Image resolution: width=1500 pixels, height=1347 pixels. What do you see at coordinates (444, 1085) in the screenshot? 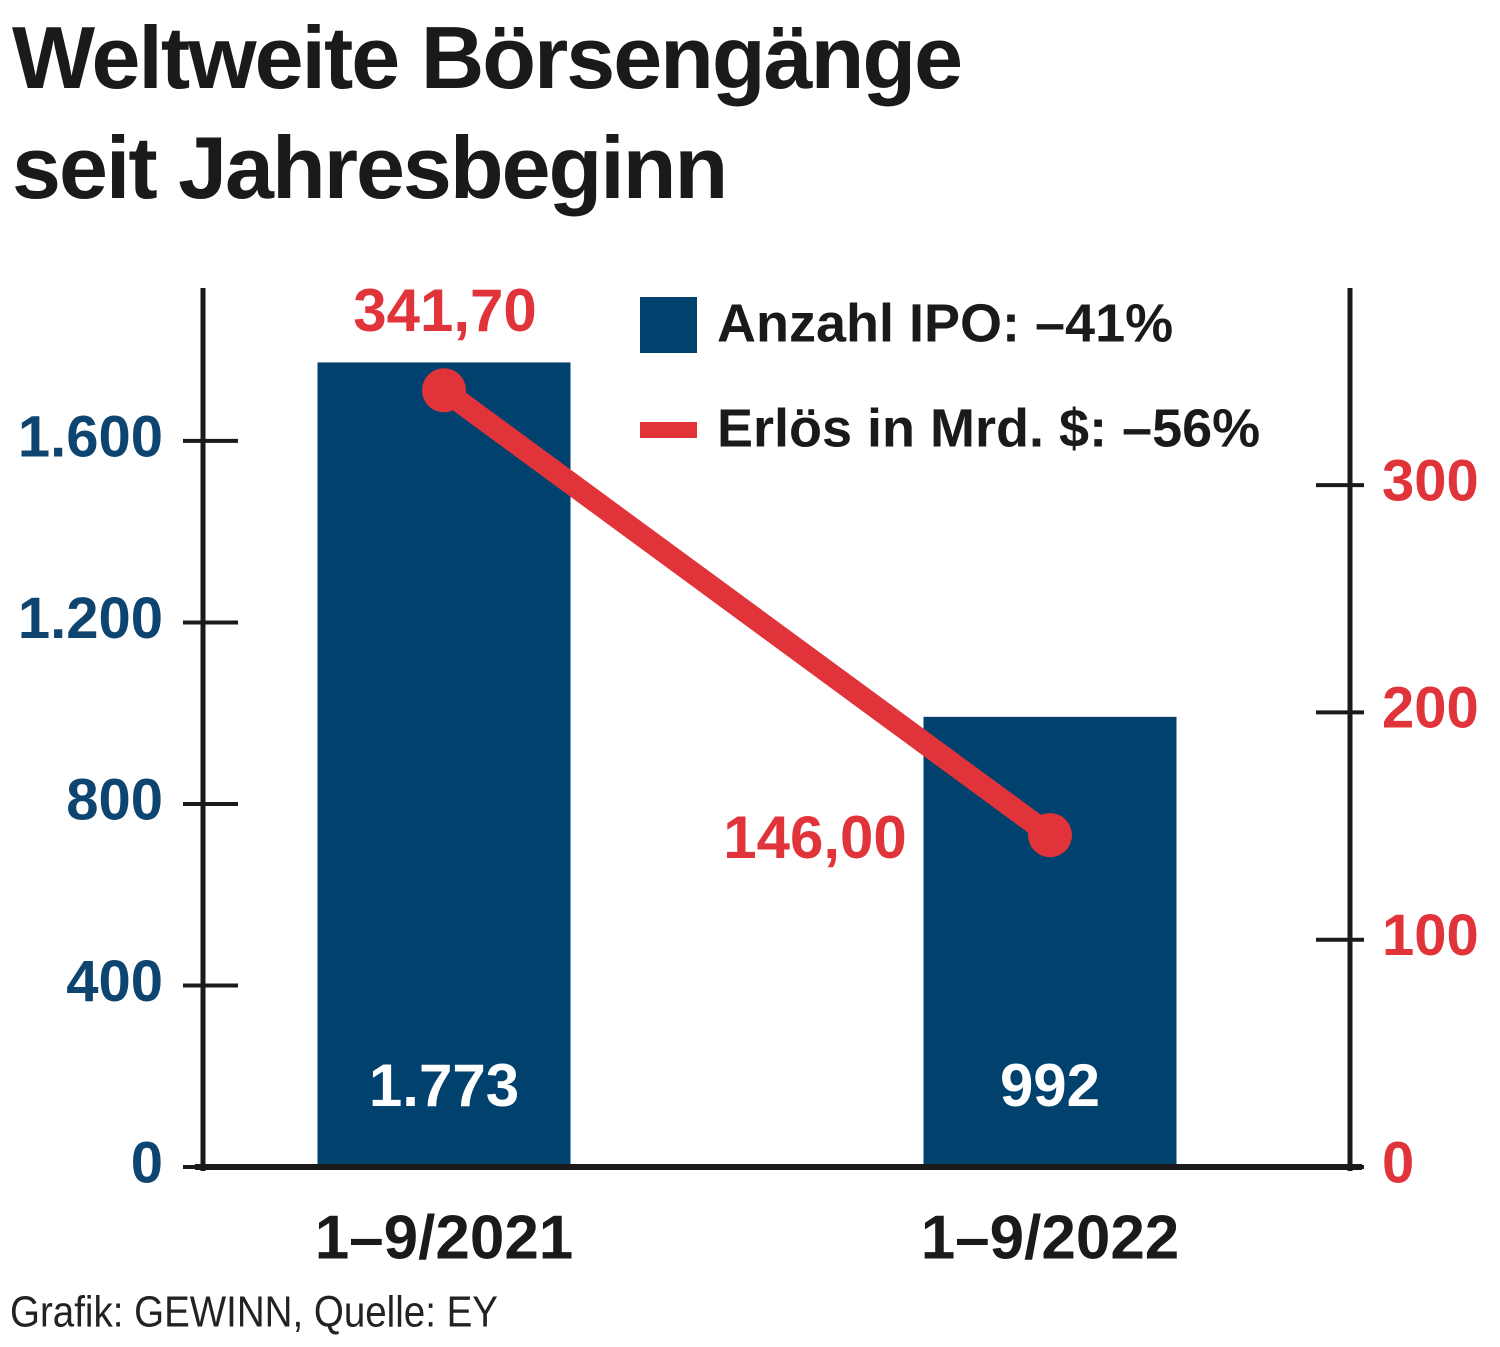
I see `bar-value-label: 1.773` at bounding box center [444, 1085].